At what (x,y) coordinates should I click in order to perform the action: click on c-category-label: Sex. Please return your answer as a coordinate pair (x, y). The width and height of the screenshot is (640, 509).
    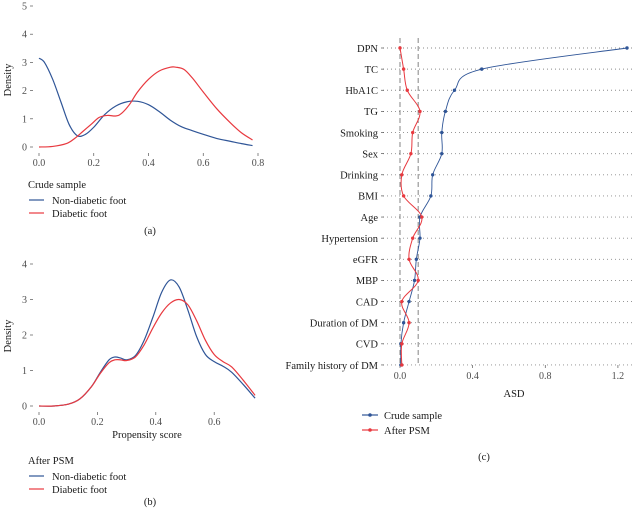
    Looking at the image, I should click on (370, 154).